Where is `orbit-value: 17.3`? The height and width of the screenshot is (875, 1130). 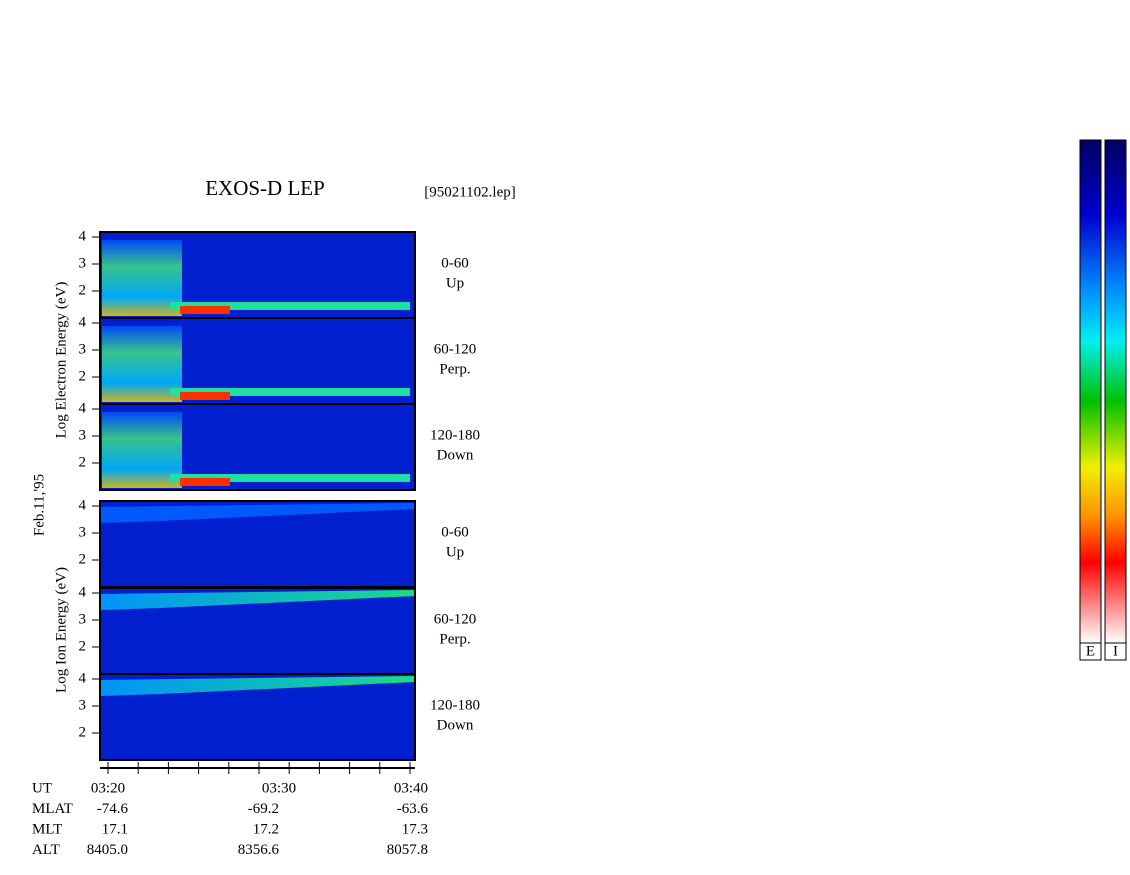
orbit-value: 17.3 is located at coordinates (415, 829).